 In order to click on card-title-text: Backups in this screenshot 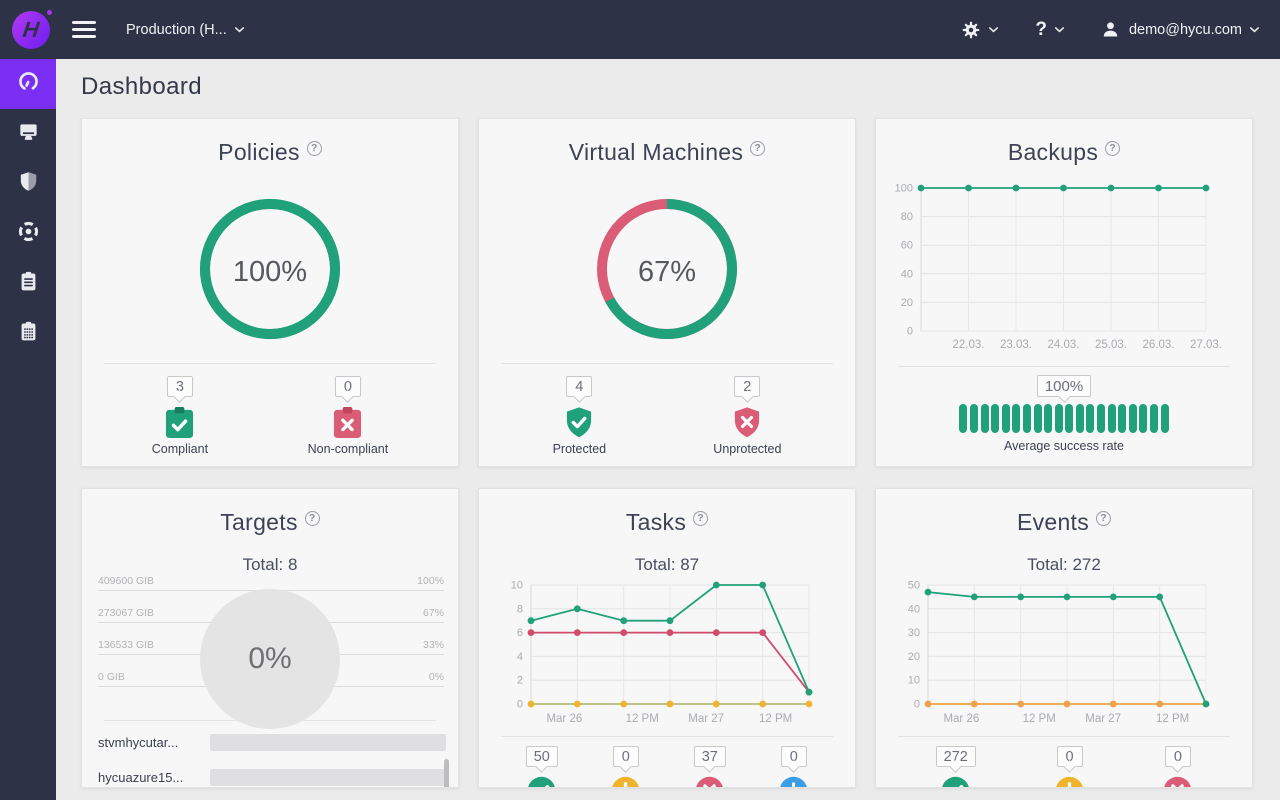, I will do `click(1053, 152)`.